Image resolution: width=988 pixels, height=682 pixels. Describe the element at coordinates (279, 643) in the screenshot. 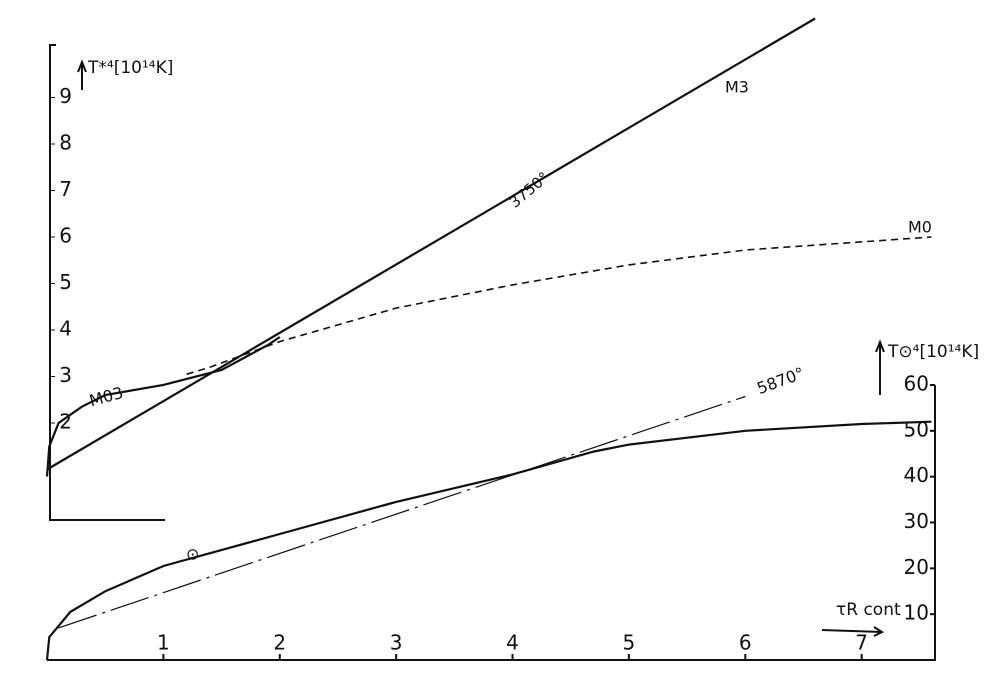

I see `x-tick-label: 2` at that location.